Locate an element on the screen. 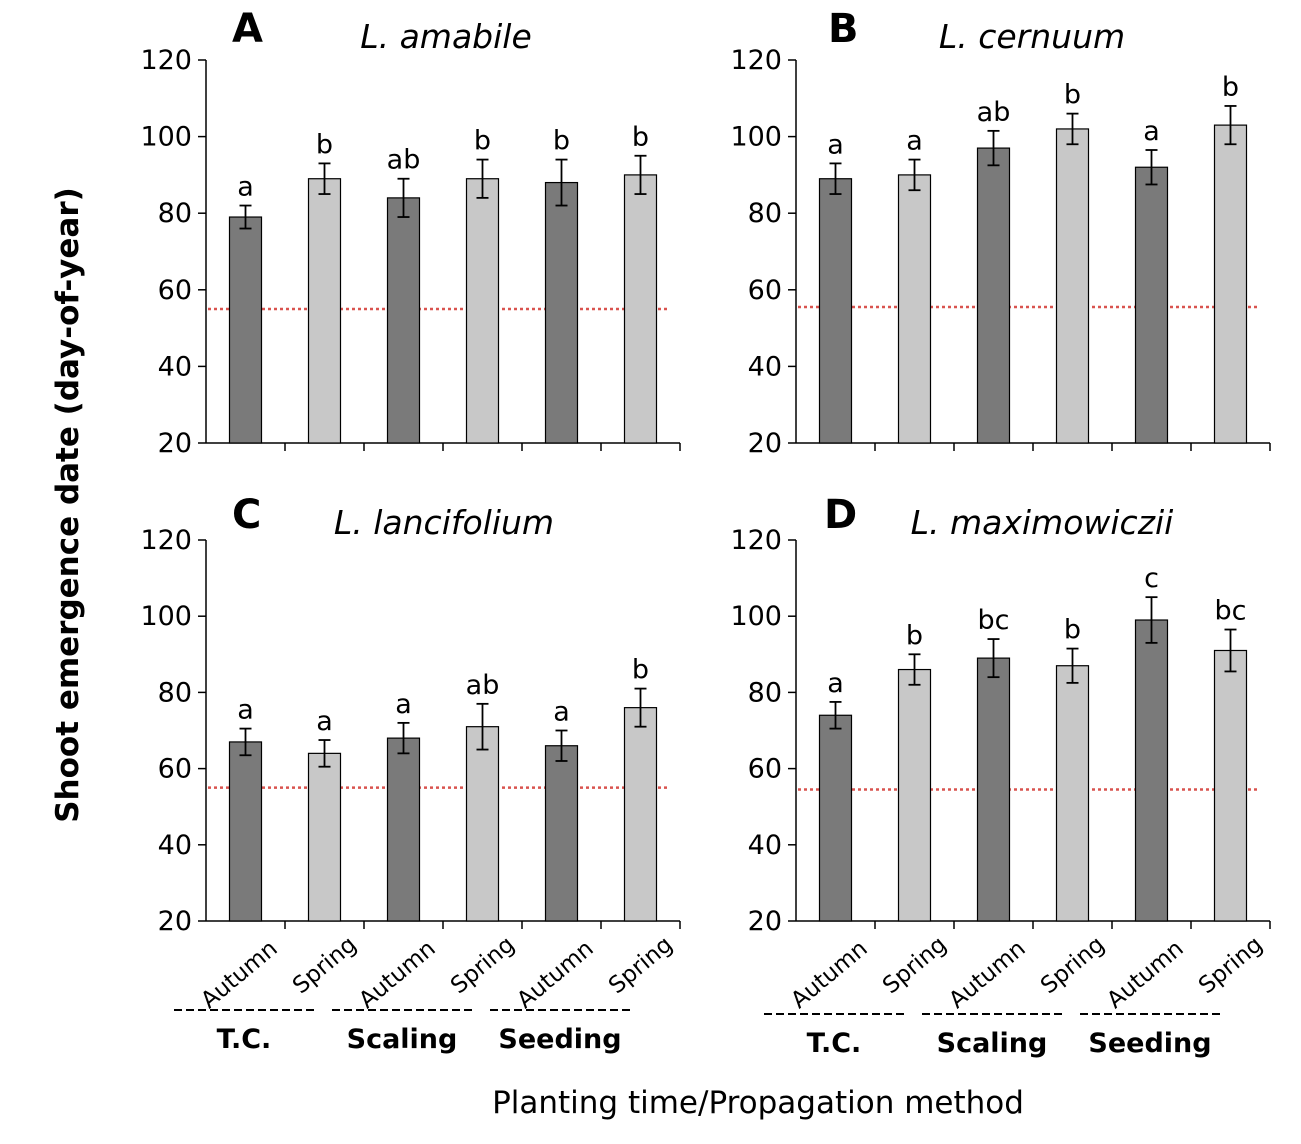 Image resolution: width=1301 pixels, height=1144 pixels. panel-title: L. cernuum is located at coordinates (1032, 36).